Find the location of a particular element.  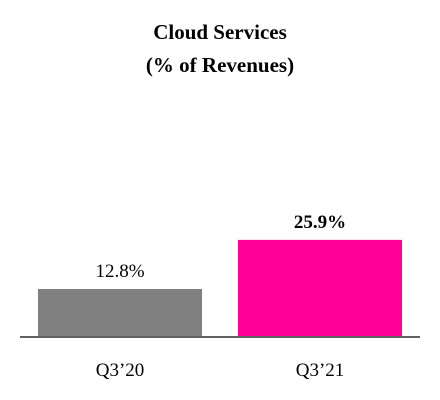

chart-title-line-2: (% of Revenues) is located at coordinates (220, 65).